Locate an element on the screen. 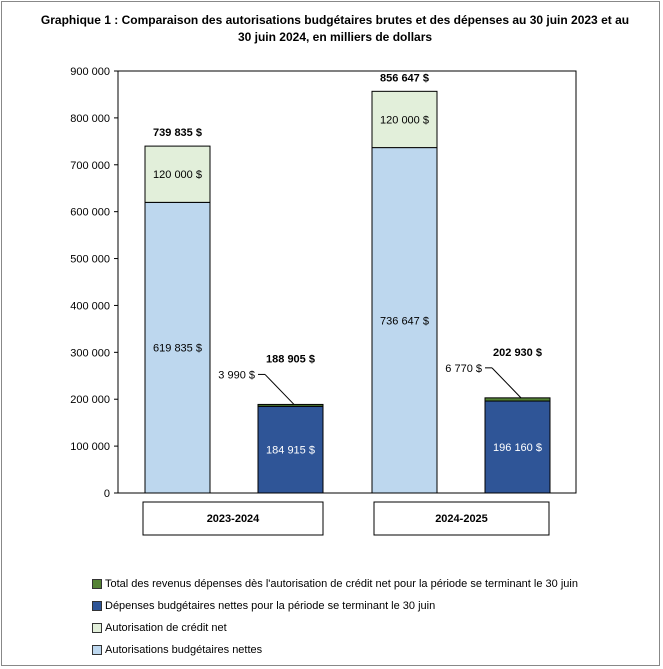  x-category-label: 2023-2024 is located at coordinates (233, 519).